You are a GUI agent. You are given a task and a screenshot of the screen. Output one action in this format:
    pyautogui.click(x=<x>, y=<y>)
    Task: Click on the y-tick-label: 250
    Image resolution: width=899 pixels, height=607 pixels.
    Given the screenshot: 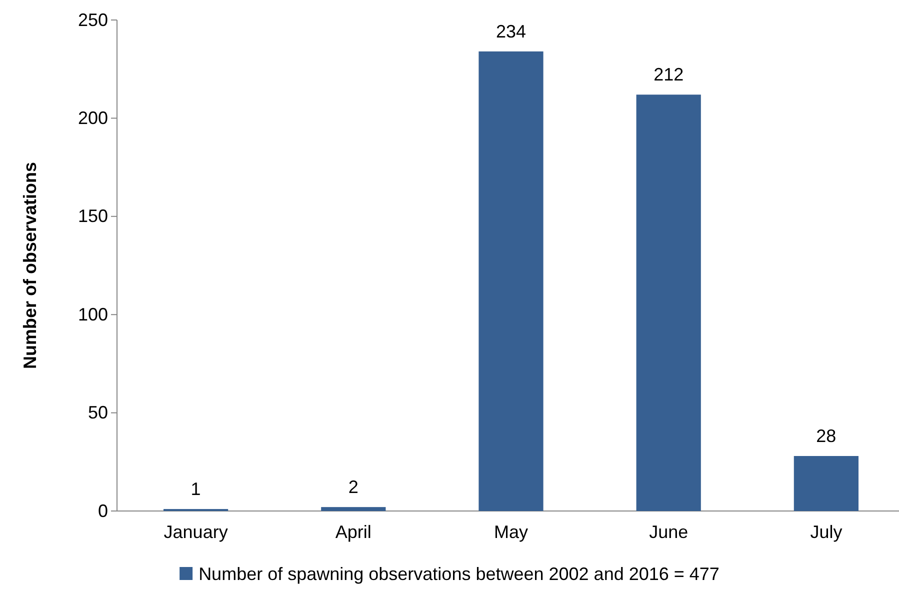 What is the action you would take?
    pyautogui.click(x=93, y=20)
    